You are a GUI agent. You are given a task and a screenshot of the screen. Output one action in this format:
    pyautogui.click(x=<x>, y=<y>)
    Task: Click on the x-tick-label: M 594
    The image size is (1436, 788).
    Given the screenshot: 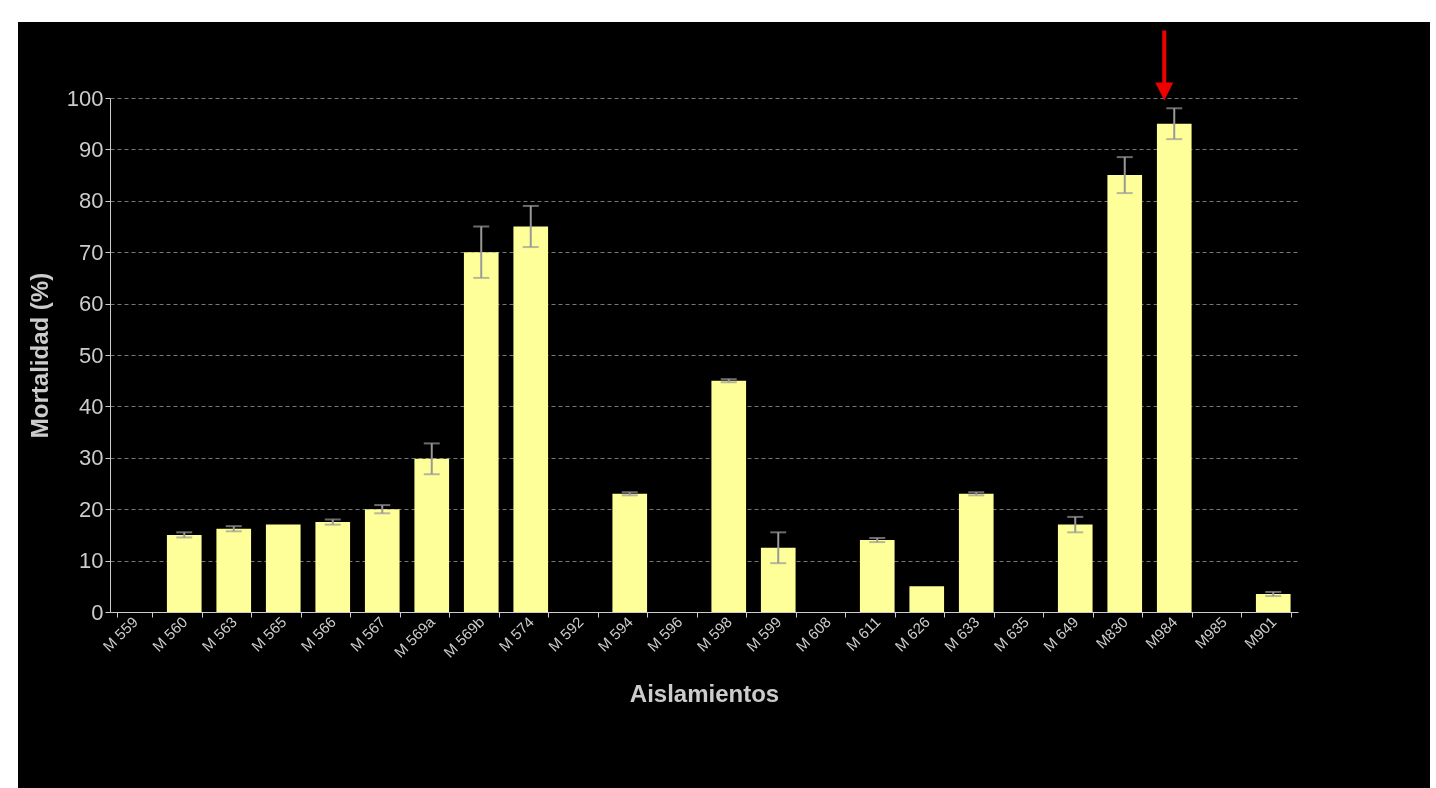 What is the action you would take?
    pyautogui.click(x=615, y=634)
    